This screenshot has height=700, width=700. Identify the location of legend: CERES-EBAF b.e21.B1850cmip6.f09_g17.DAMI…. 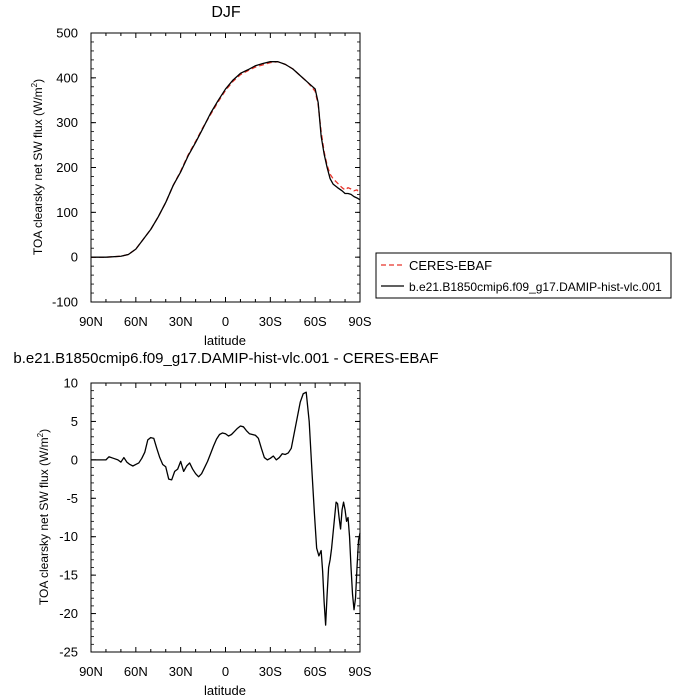
(523, 275).